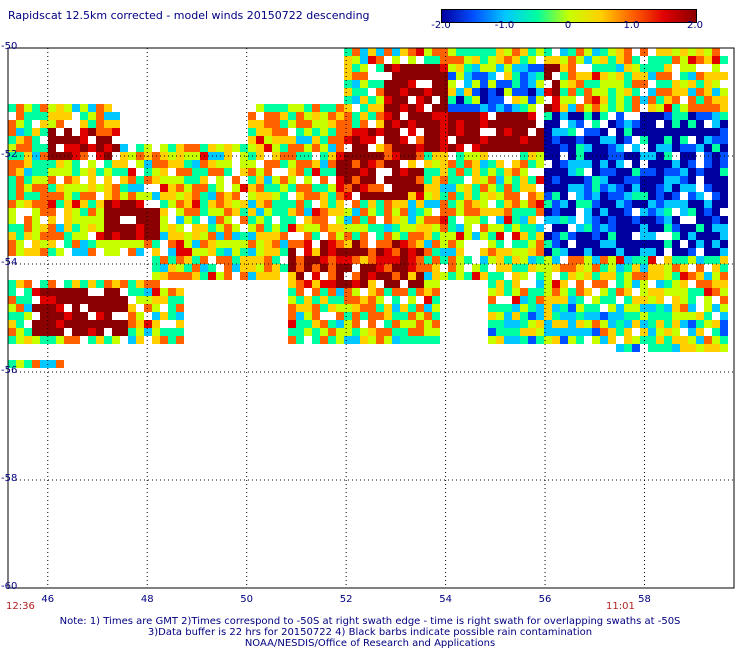 The width and height of the screenshot is (740, 650). I want to click on colorbar-tick-label: 1.0, so click(631, 25).